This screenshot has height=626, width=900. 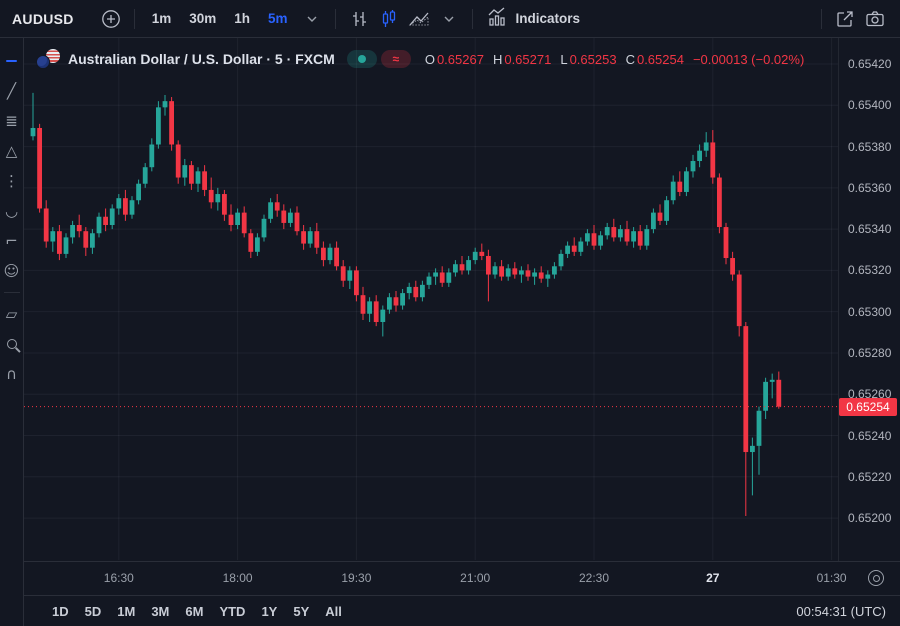 What do you see at coordinates (93, 611) in the screenshot?
I see `range-button-5d: 5D` at bounding box center [93, 611].